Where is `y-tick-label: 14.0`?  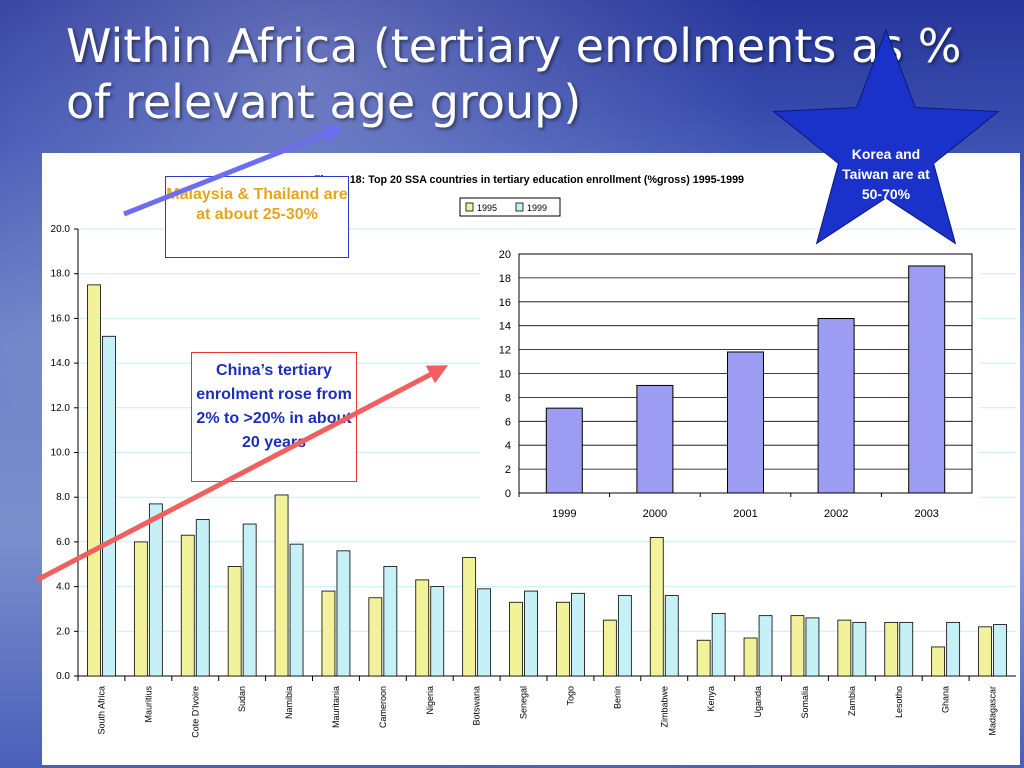
y-tick-label: 14.0 is located at coordinates (61, 363).